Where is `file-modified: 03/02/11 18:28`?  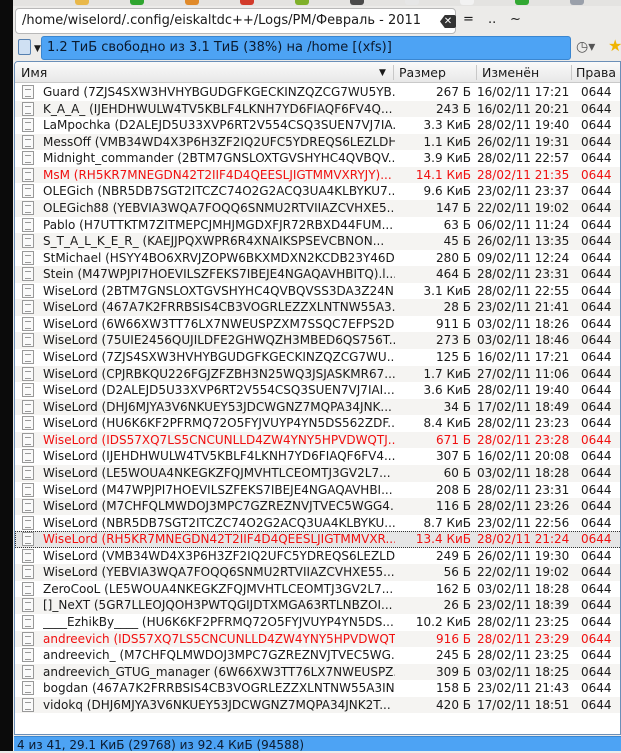 file-modified: 03/02/11 18:28 is located at coordinates (523, 588).